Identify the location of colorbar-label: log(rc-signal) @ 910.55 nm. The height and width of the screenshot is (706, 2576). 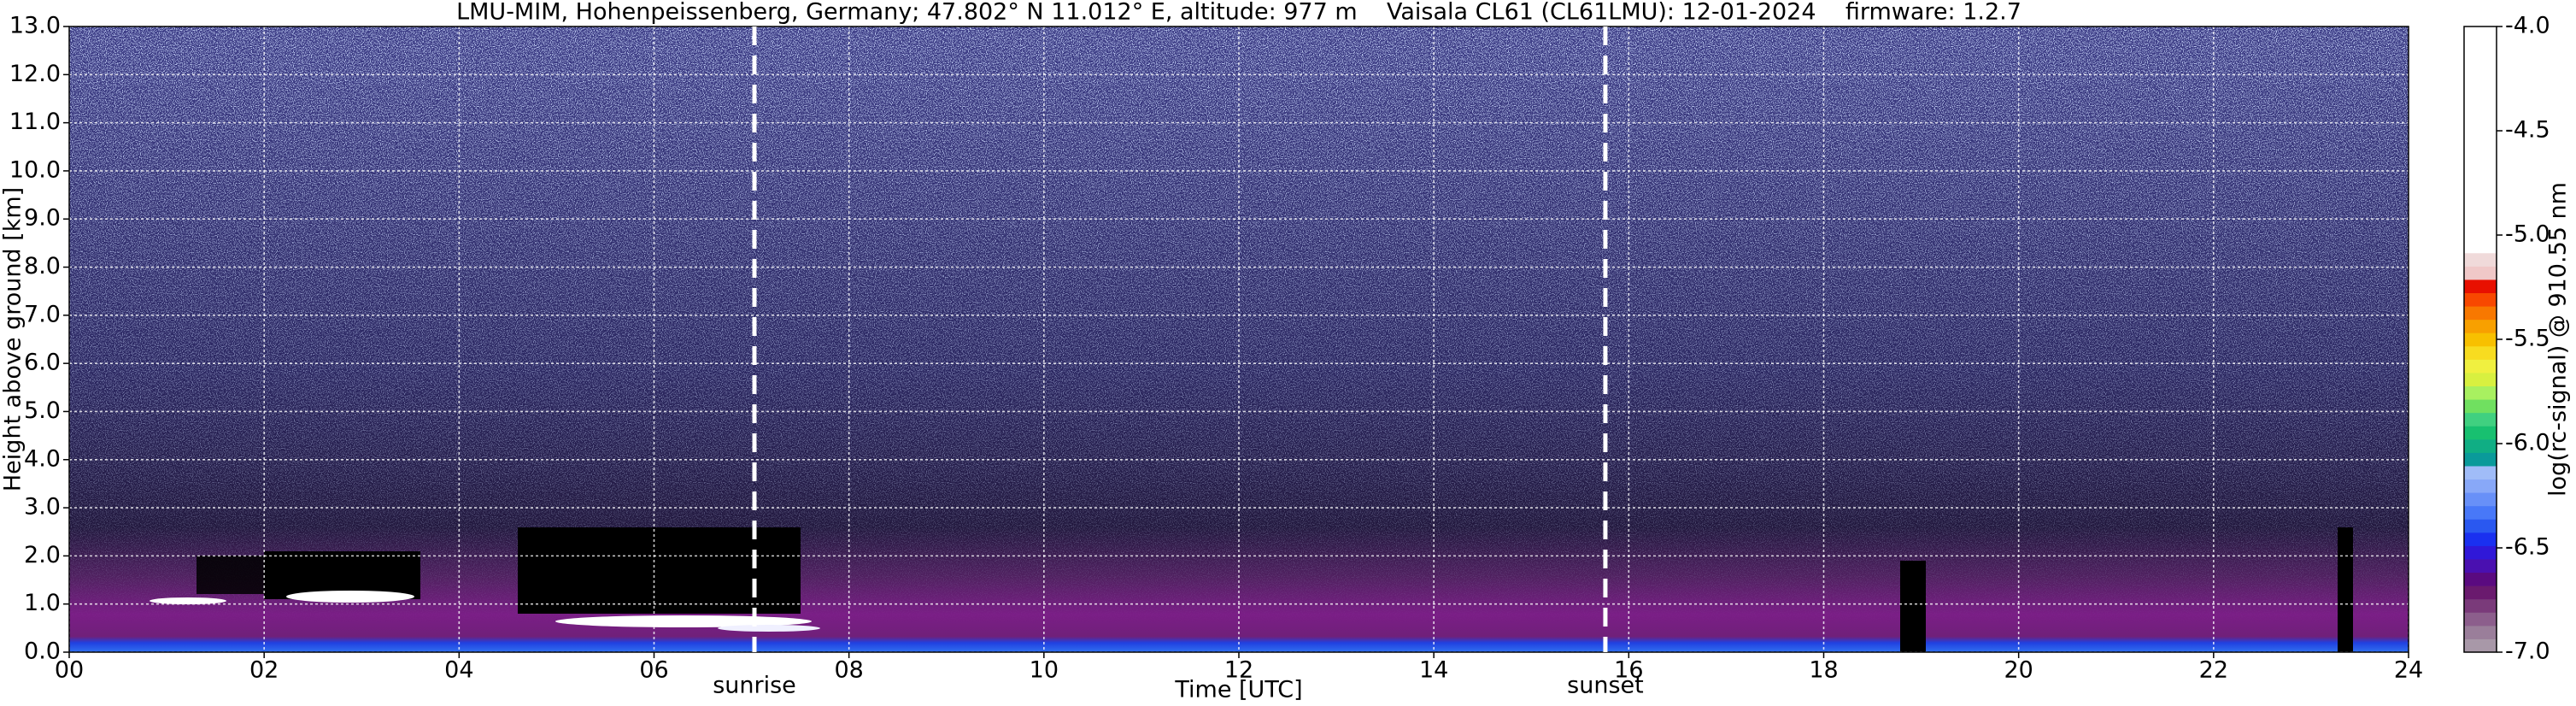
(2558, 339).